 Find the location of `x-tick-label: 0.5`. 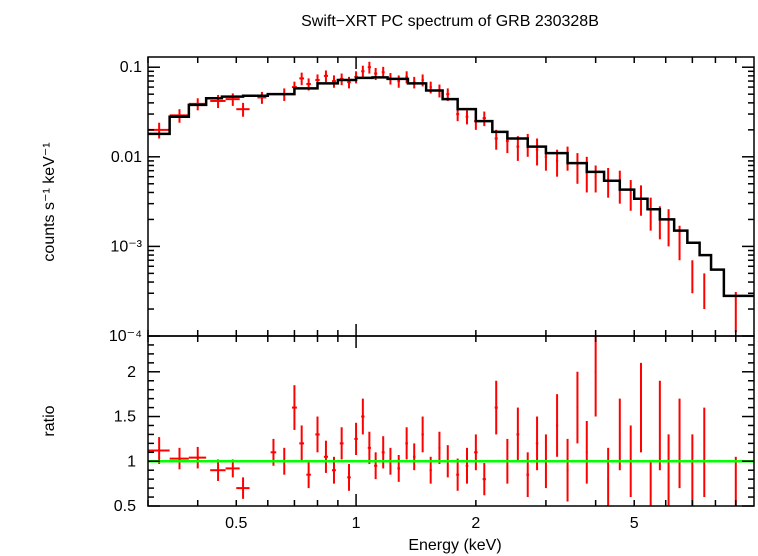

x-tick-label: 0.5 is located at coordinates (236, 523).